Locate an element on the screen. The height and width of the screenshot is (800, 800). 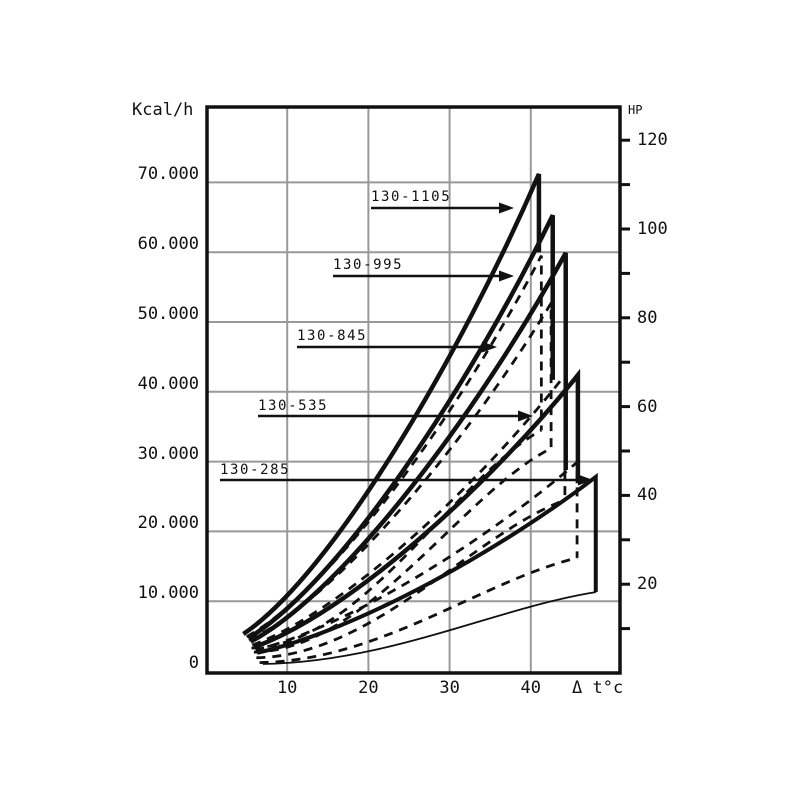
right-axis-tick-label: 80 is located at coordinates (647, 317).